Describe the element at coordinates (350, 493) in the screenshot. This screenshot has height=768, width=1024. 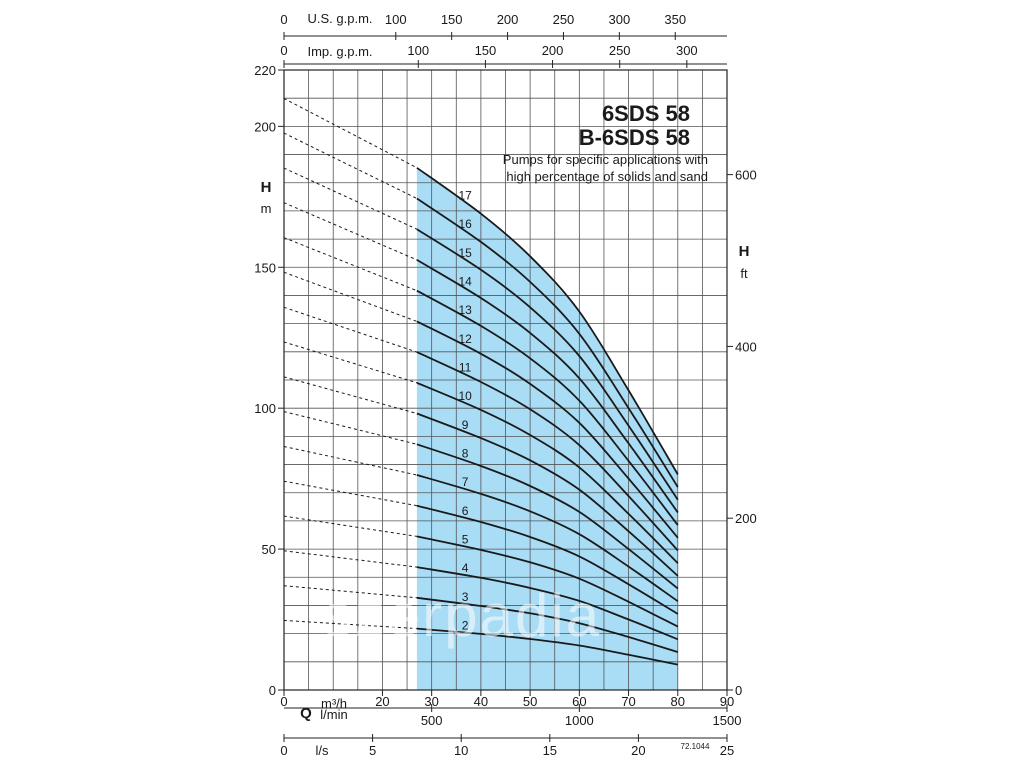
I see `curve-stage-6-extension` at that location.